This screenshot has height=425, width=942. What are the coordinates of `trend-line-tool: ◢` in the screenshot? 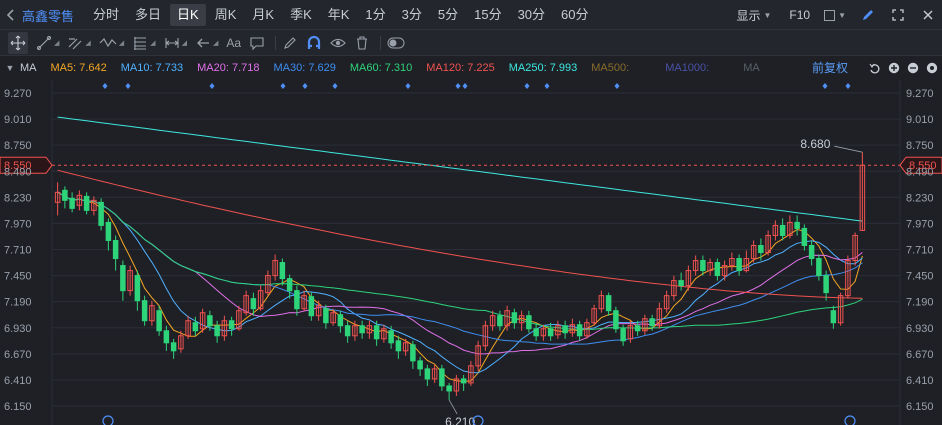 It's located at (47, 43).